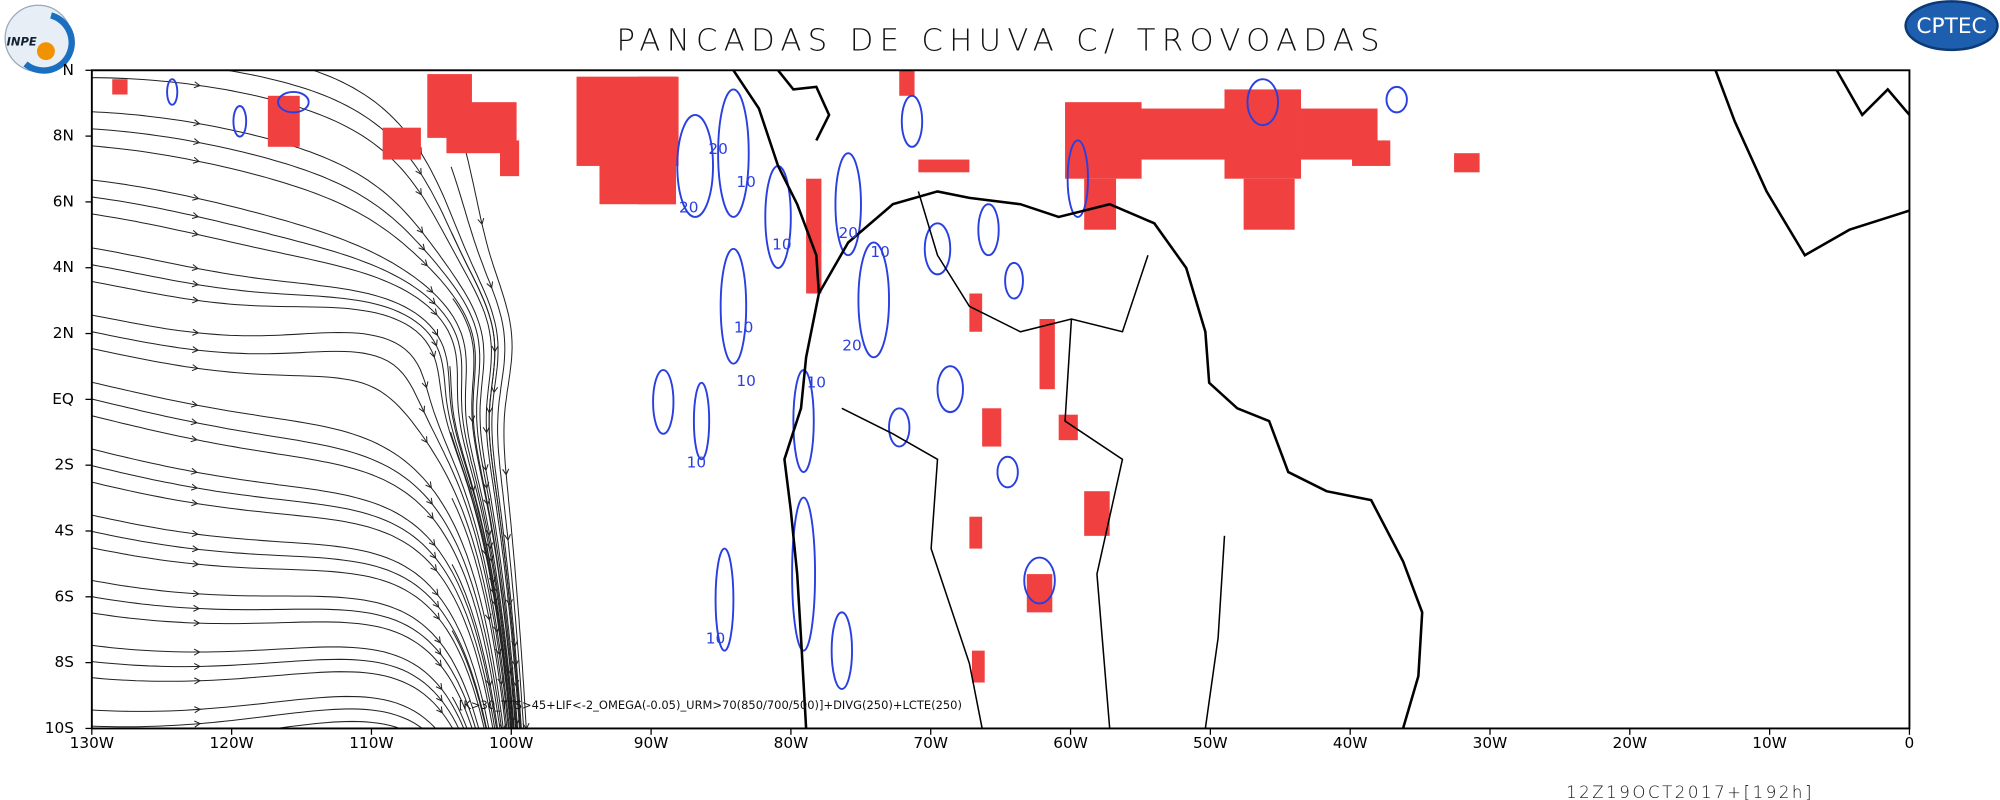 Image resolution: width=2000 pixels, height=800 pixels. I want to click on title: PANCADAS DE CHUVA C/ TROVOADAS, so click(1001, 41).